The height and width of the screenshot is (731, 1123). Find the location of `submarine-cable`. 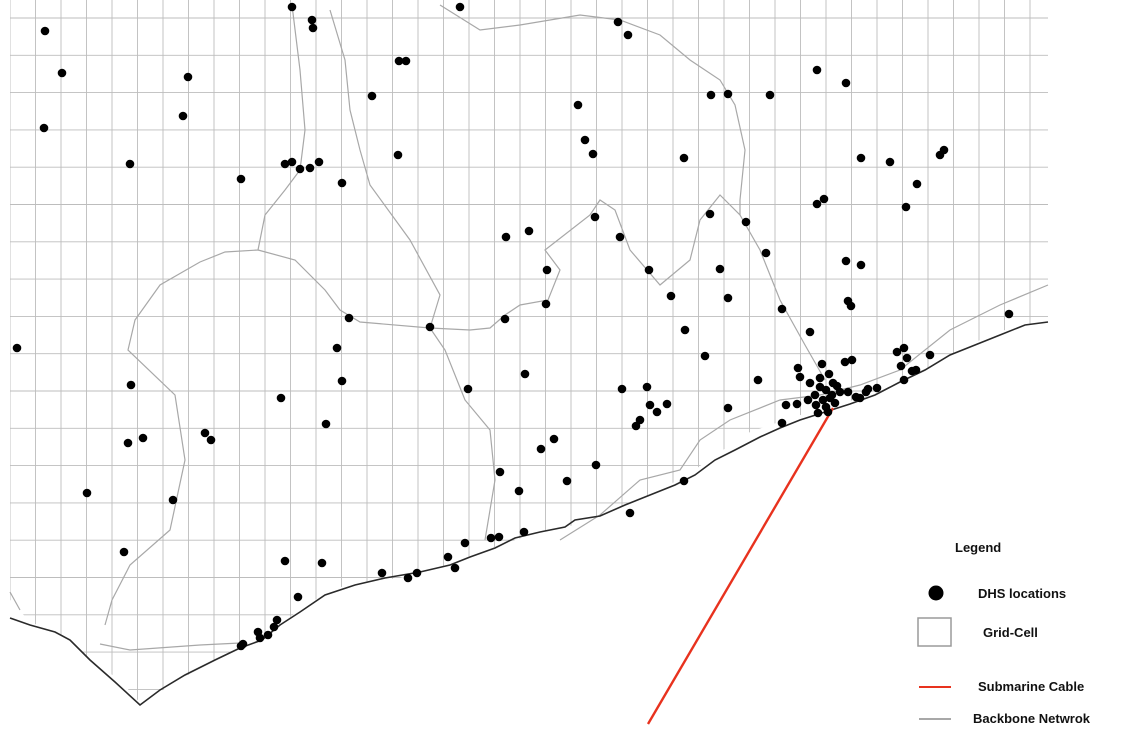

submarine-cable is located at coordinates (740, 566).